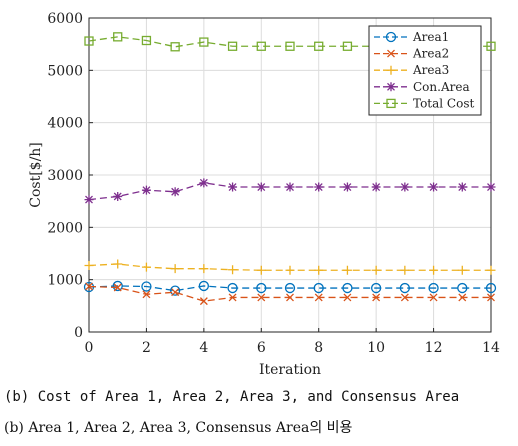  I want to click on y-tick-label: 6000, so click(65, 19).